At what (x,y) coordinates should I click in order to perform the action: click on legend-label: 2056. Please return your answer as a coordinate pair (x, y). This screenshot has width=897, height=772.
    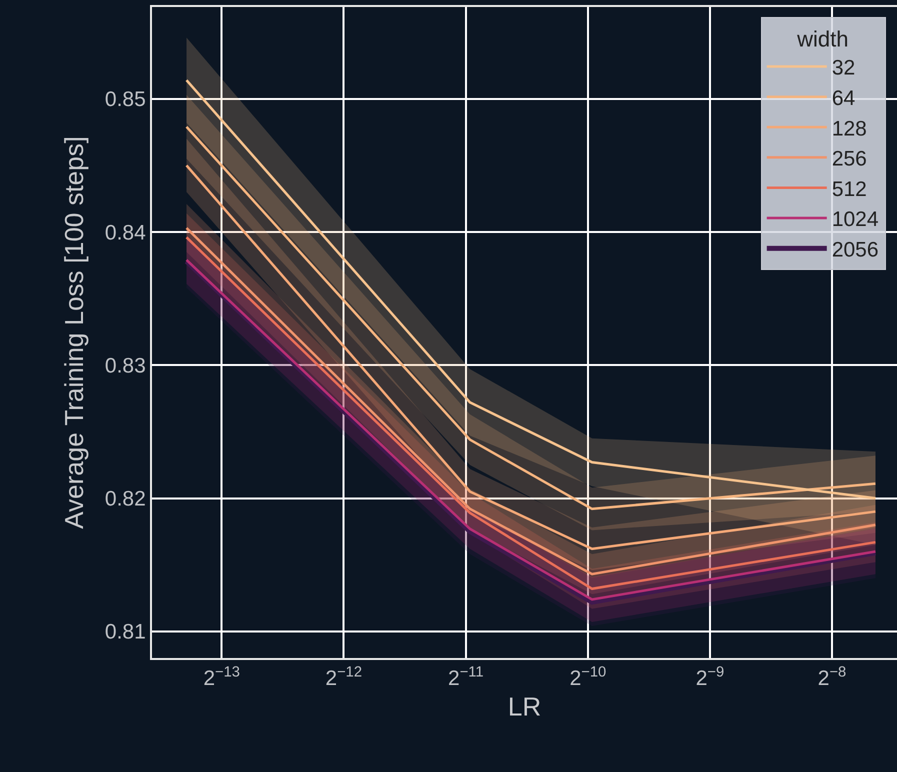
    Looking at the image, I should click on (855, 250).